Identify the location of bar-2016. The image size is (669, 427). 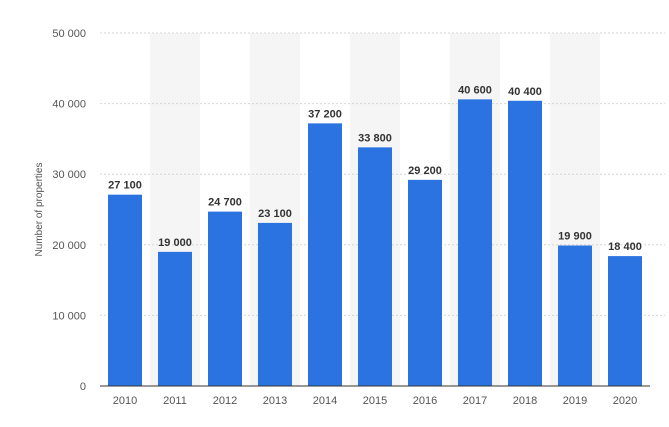
(425, 282).